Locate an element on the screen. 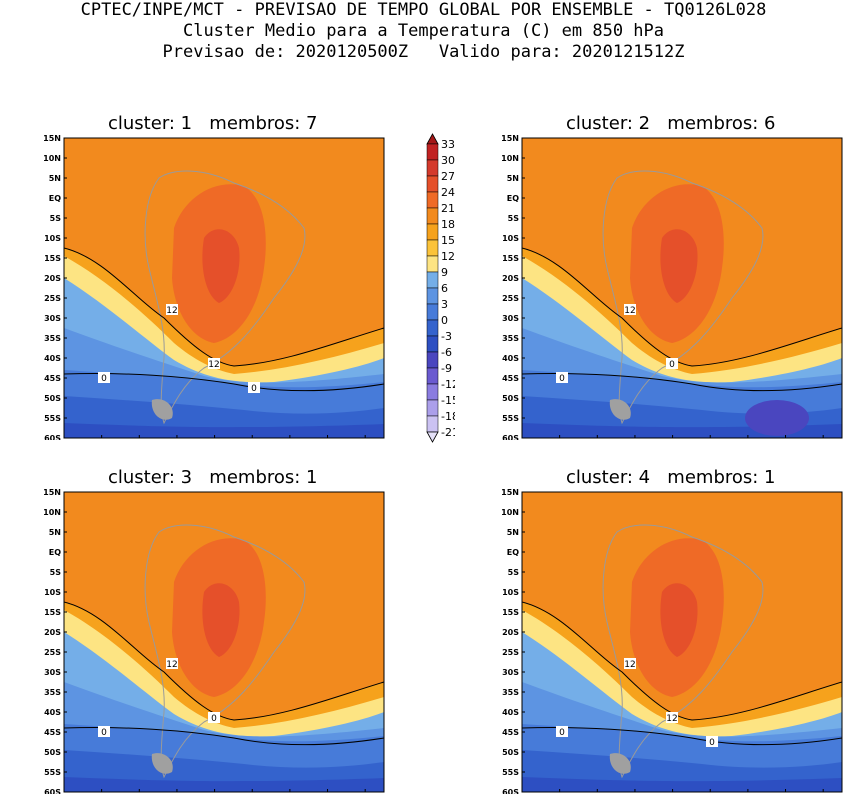  colorbar-label: 33 is located at coordinates (448, 144).